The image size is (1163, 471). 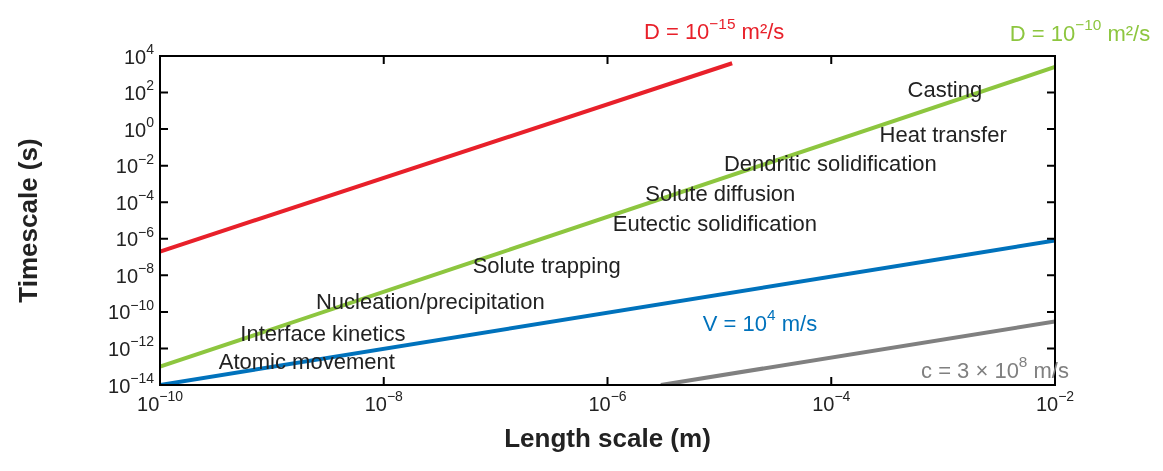 I want to click on y-axis-title: Timescale (s), so click(x=28, y=220).